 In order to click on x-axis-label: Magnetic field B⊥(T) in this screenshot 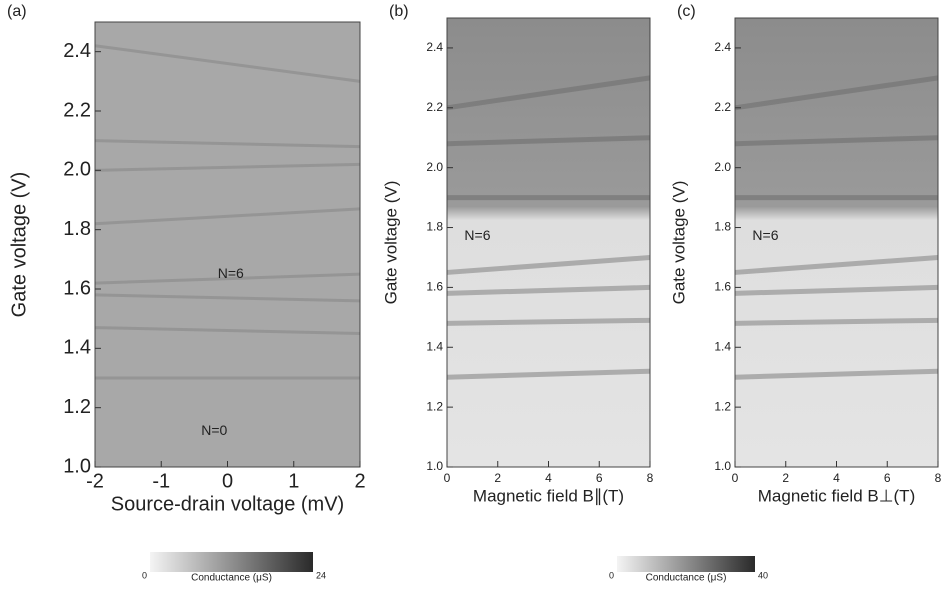, I will do `click(836, 495)`.